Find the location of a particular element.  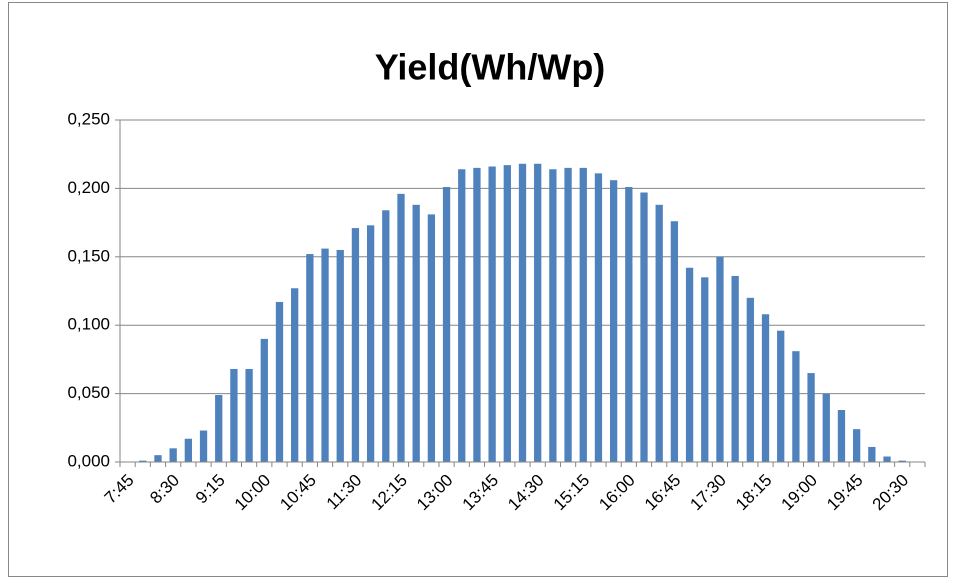

chart-title: Yield(Wh/Wp) is located at coordinates (490, 67).